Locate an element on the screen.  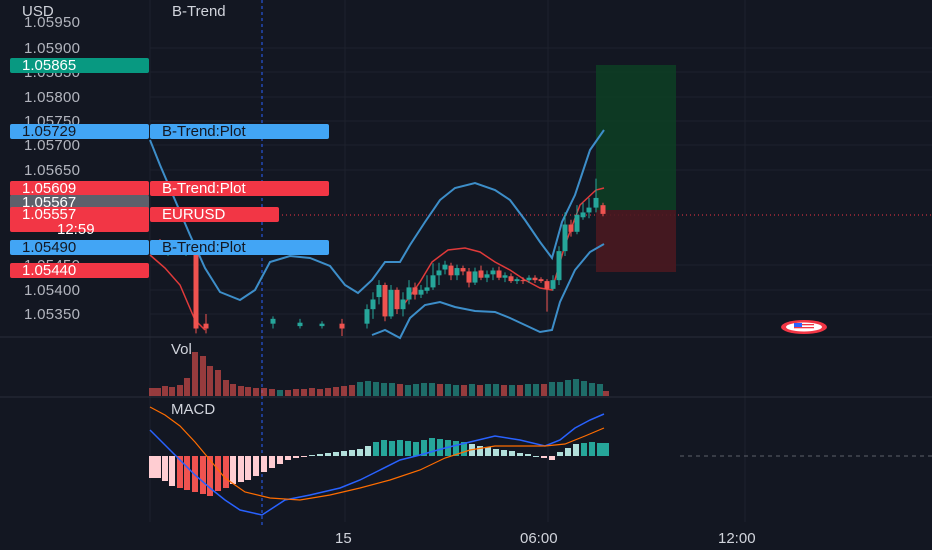
indicator-title: B-Trend is located at coordinates (199, 11).